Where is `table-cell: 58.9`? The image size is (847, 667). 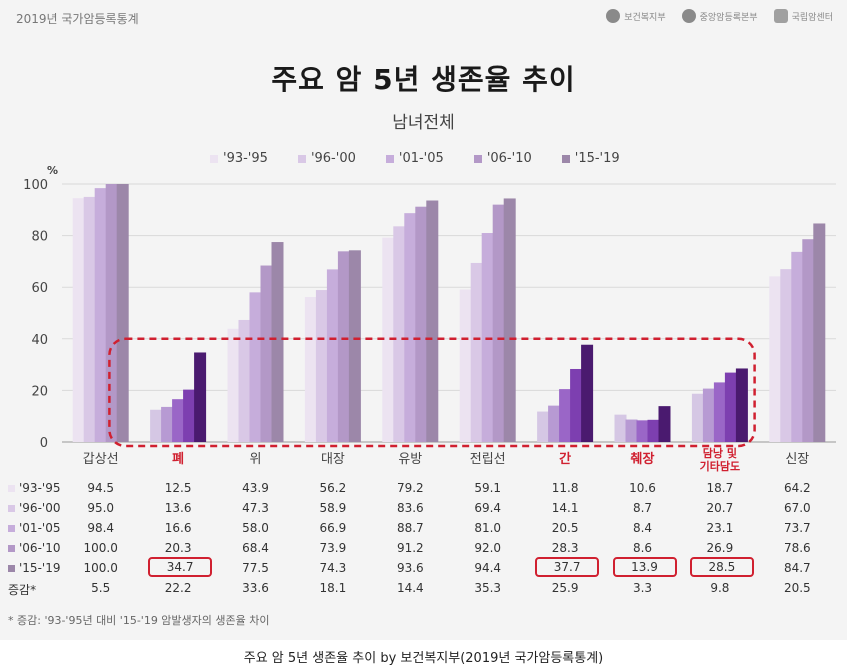
table-cell: 58.9 is located at coordinates (333, 508).